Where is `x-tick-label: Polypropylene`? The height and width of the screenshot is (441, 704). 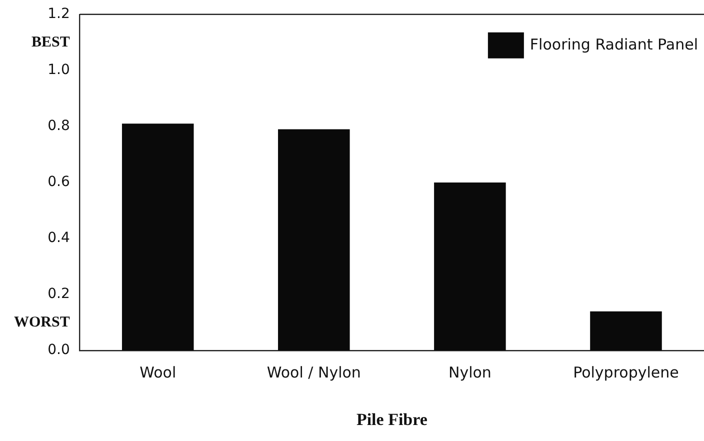 x-tick-label: Polypropylene is located at coordinates (626, 372).